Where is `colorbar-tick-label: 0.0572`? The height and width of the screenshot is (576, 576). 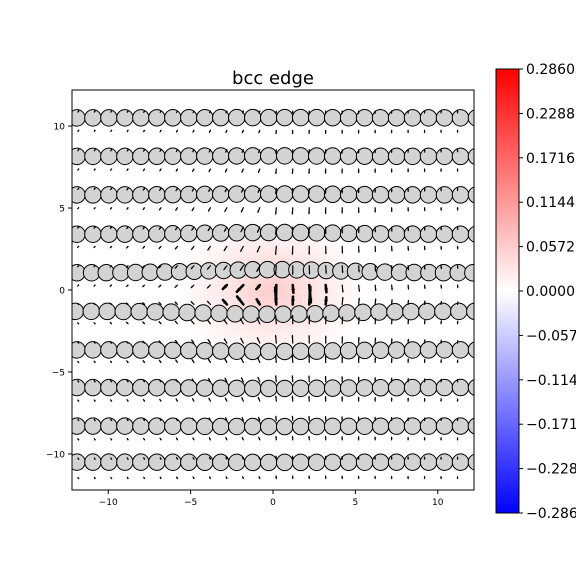 colorbar-tick-label: 0.0572 is located at coordinates (550, 248).